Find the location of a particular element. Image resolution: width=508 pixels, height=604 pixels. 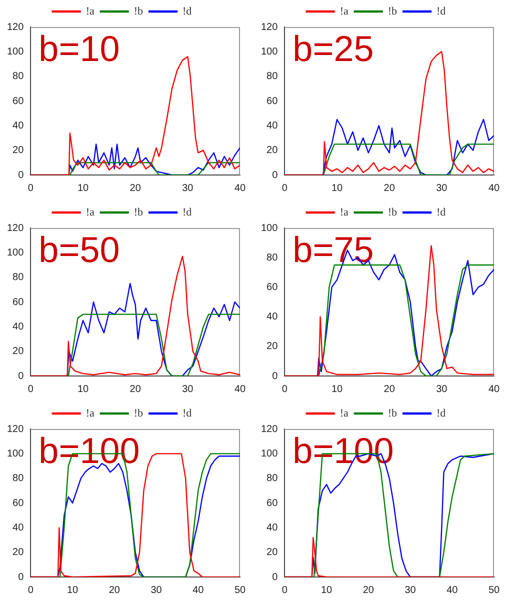

annotation: b=50 is located at coordinates (79, 249).